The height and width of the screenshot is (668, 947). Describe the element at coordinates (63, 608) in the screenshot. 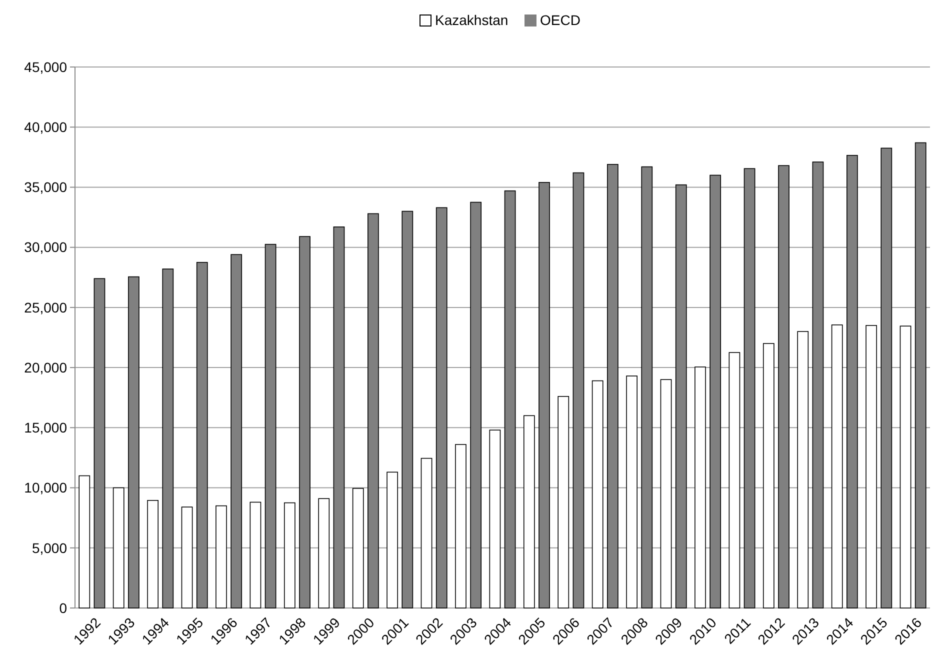

I see `y-tick-label: 0` at that location.